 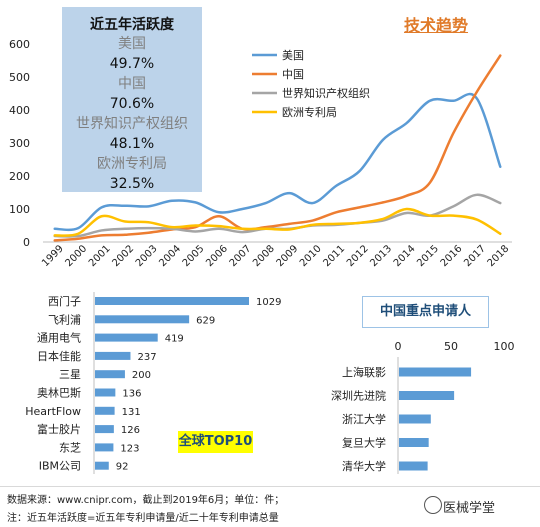 What do you see at coordinates (131, 412) in the screenshot?
I see `top10-value-label: 131` at bounding box center [131, 412].